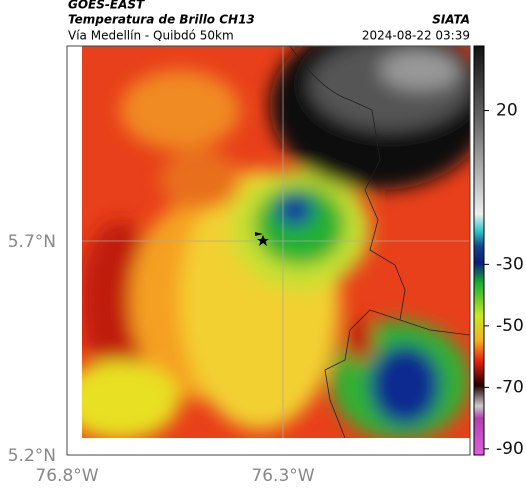  What do you see at coordinates (479, 250) in the screenshot?
I see `colorbar` at bounding box center [479, 250].